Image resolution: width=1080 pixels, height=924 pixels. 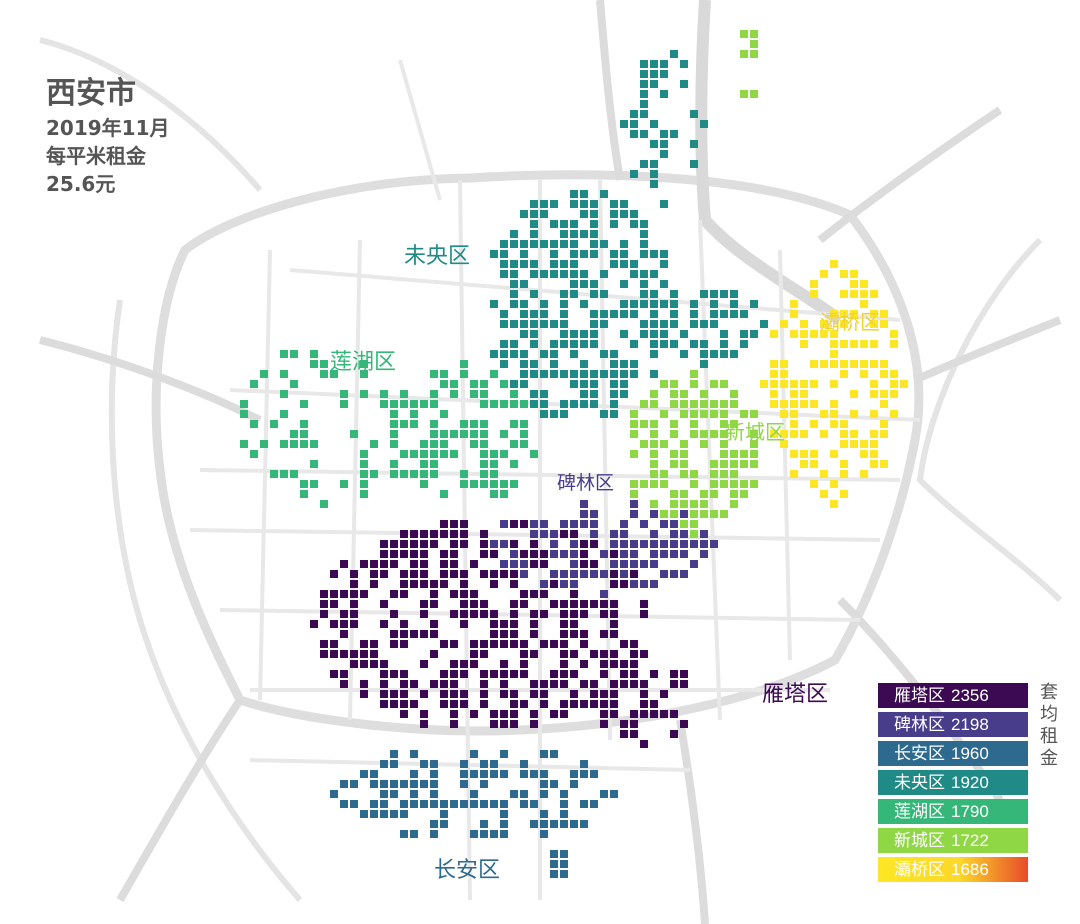 What do you see at coordinates (953, 695) in the screenshot?
I see `legend-row-yanta: 雁塔区 2356` at bounding box center [953, 695].